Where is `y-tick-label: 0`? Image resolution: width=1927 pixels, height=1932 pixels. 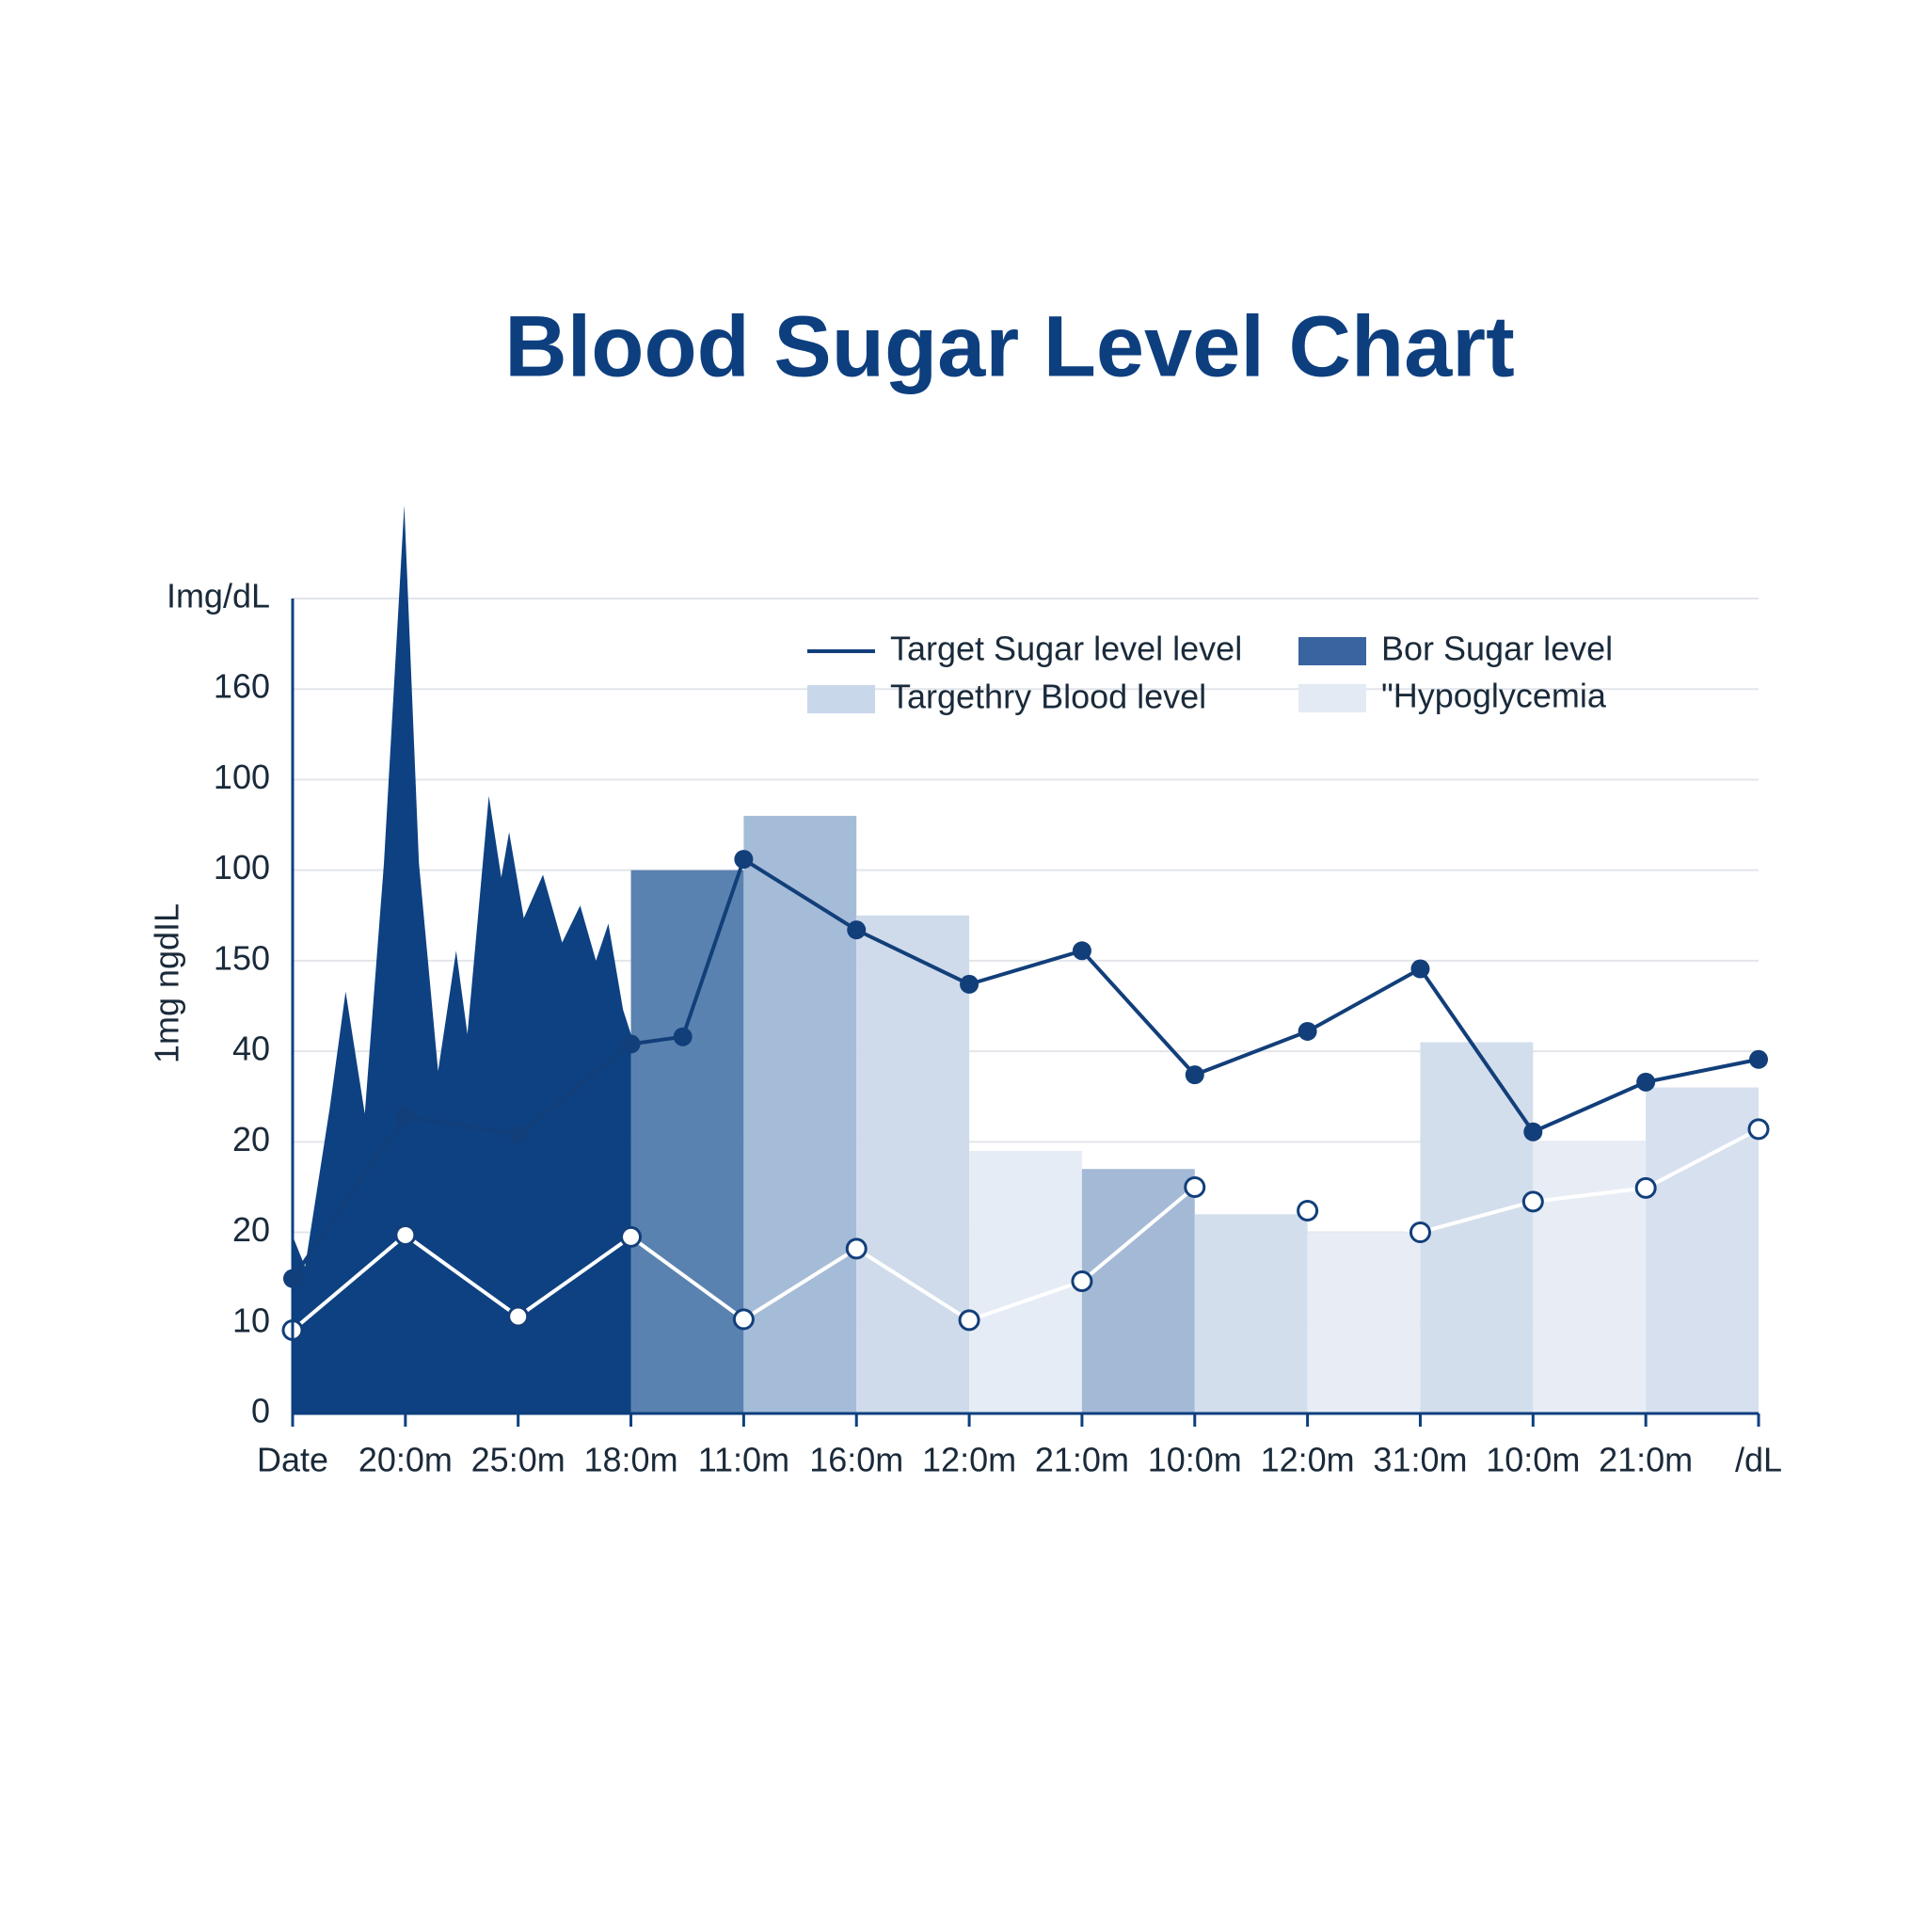
y-tick-label: 0 is located at coordinates (260, 1411).